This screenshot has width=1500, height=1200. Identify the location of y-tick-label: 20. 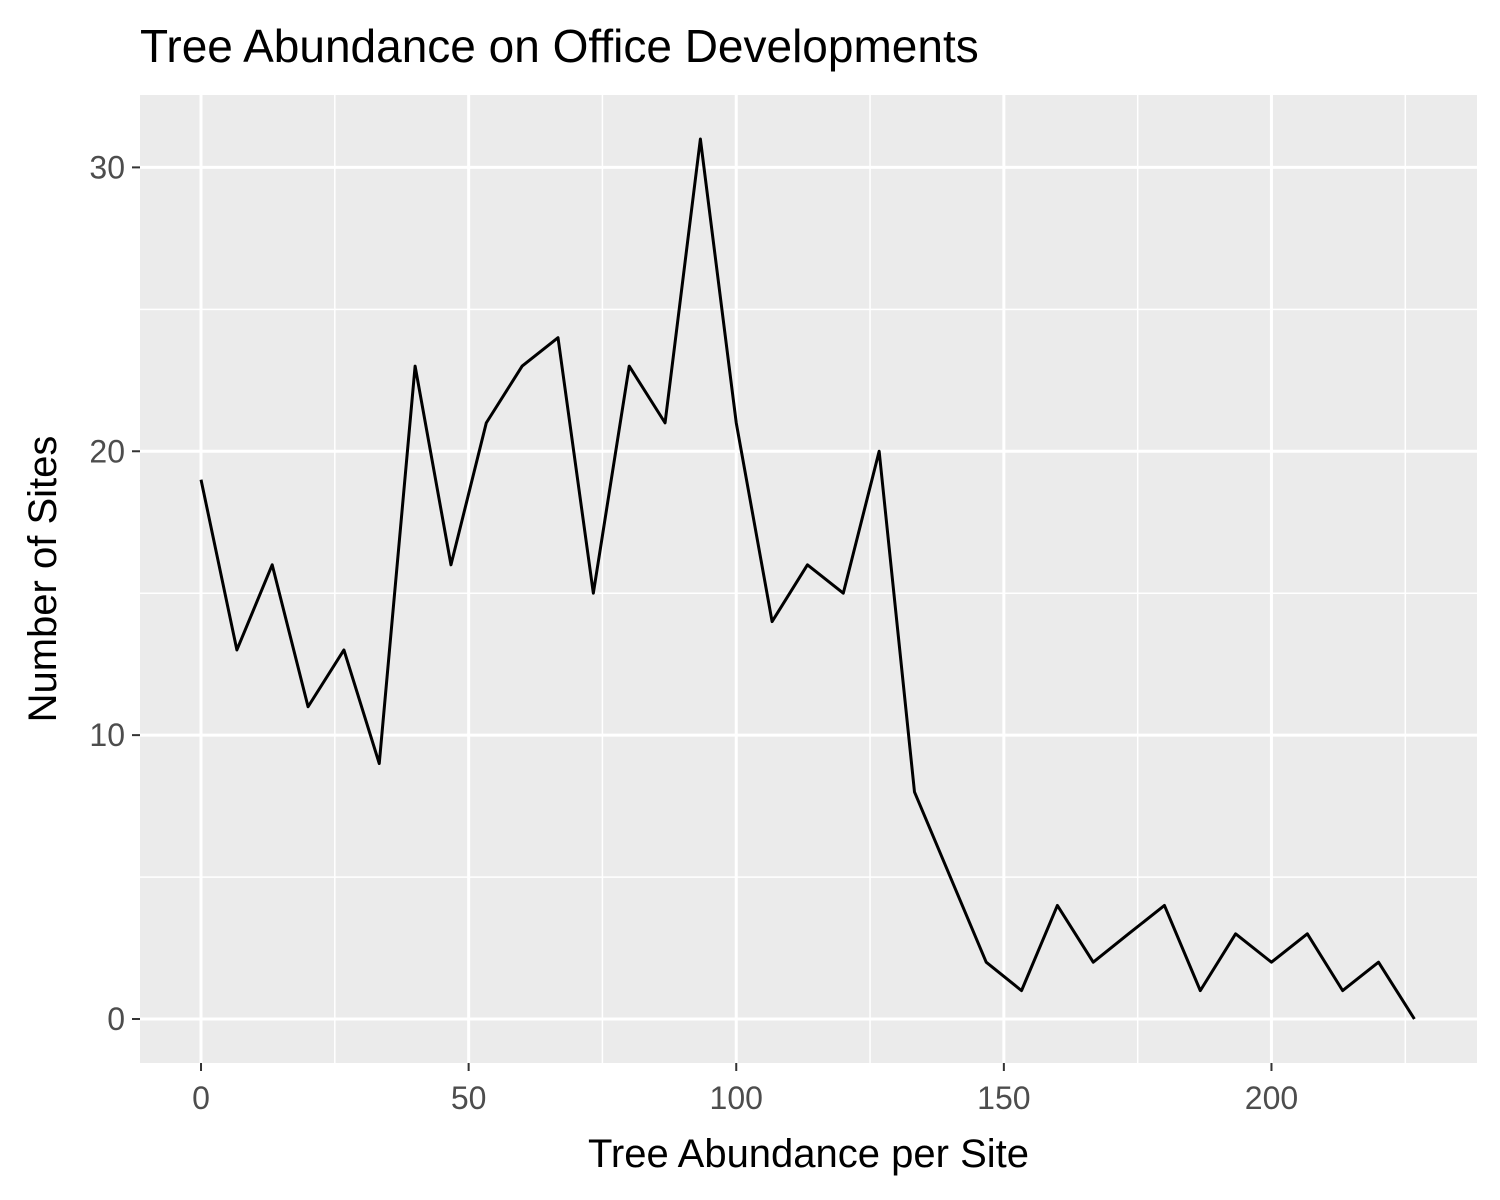
(107, 451).